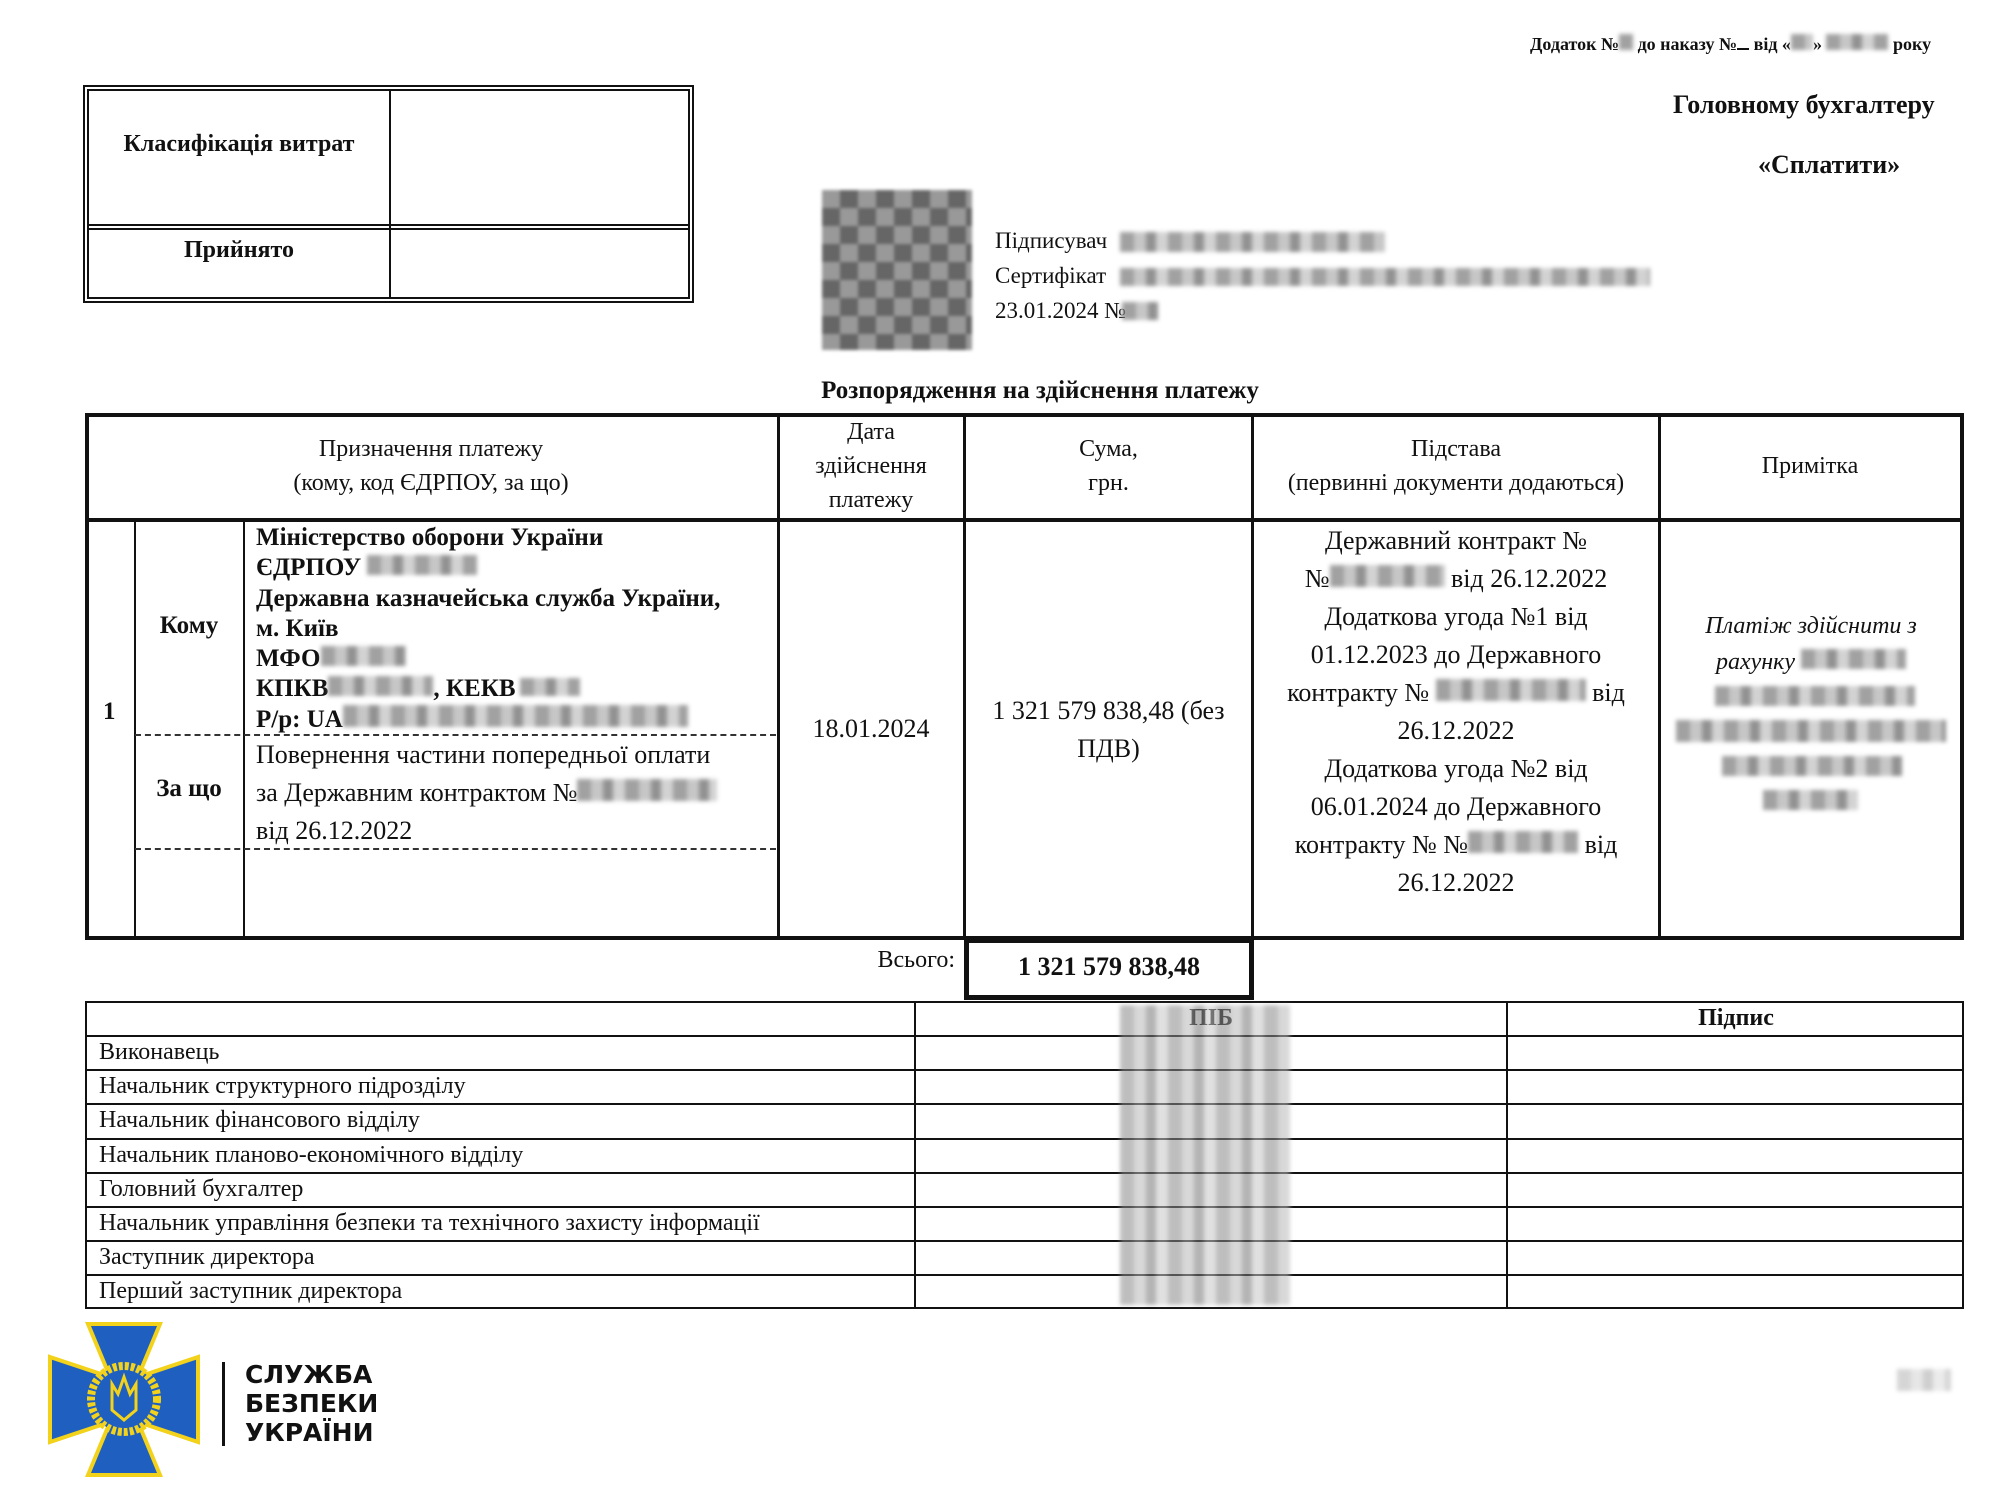  Describe the element at coordinates (1924, 1380) in the screenshot. I see `page-number-redacted` at that location.